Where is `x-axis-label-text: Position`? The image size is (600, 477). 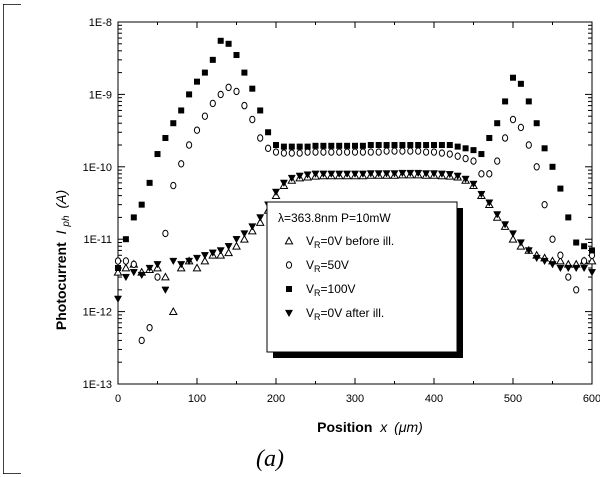 x-axis-label-text: Position is located at coordinates (344, 427).